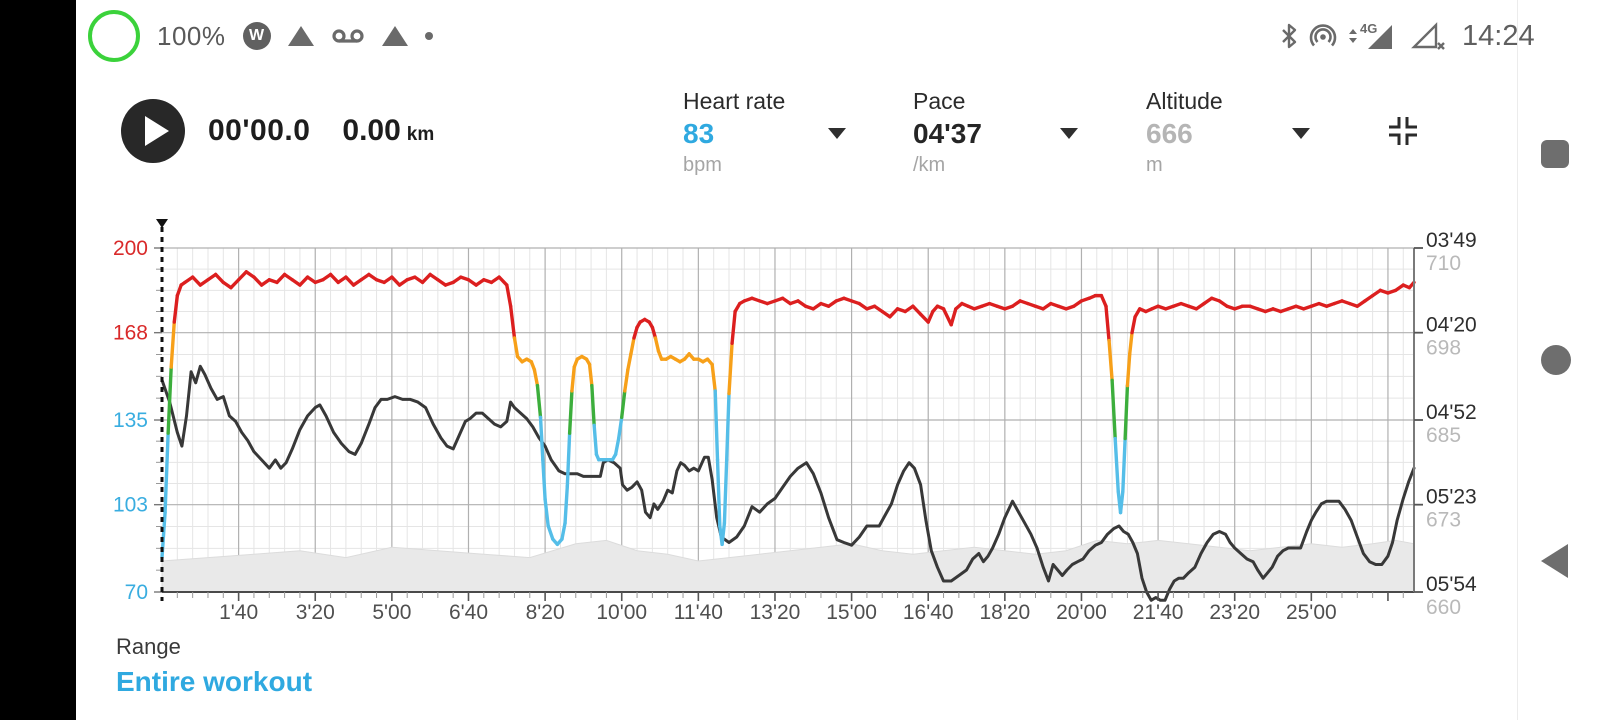 This screenshot has height=720, width=1600. What do you see at coordinates (1323, 36) in the screenshot?
I see `hotspot-icon` at bounding box center [1323, 36].